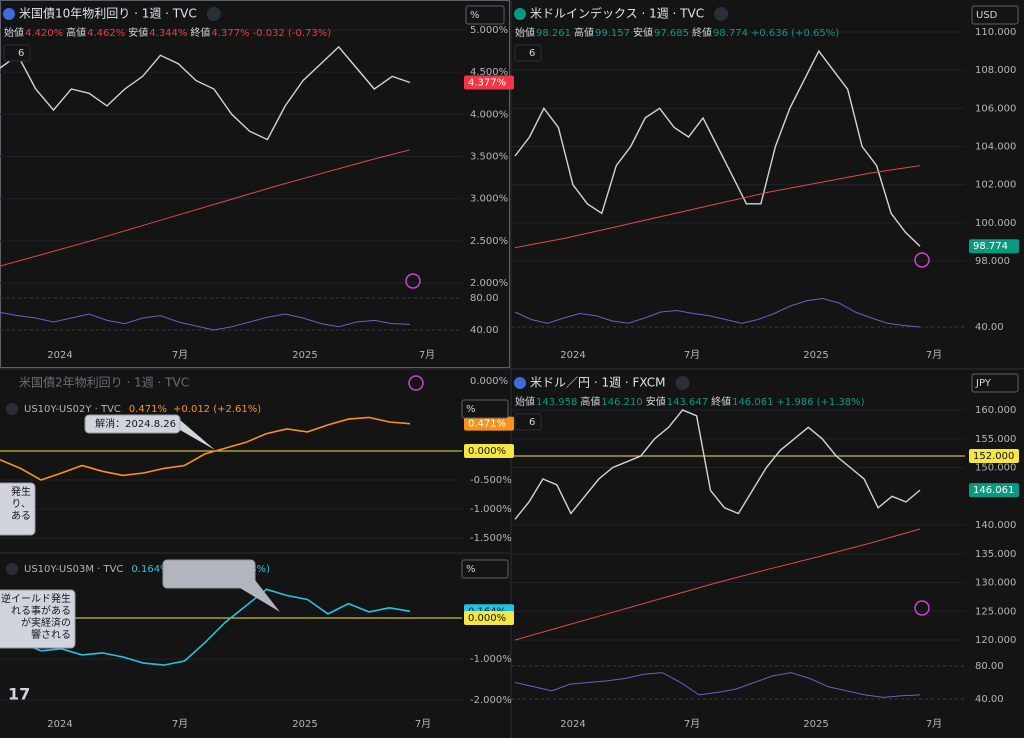  What do you see at coordinates (752, 402) in the screenshot?
I see `ohlc-value: 146.061` at bounding box center [752, 402].